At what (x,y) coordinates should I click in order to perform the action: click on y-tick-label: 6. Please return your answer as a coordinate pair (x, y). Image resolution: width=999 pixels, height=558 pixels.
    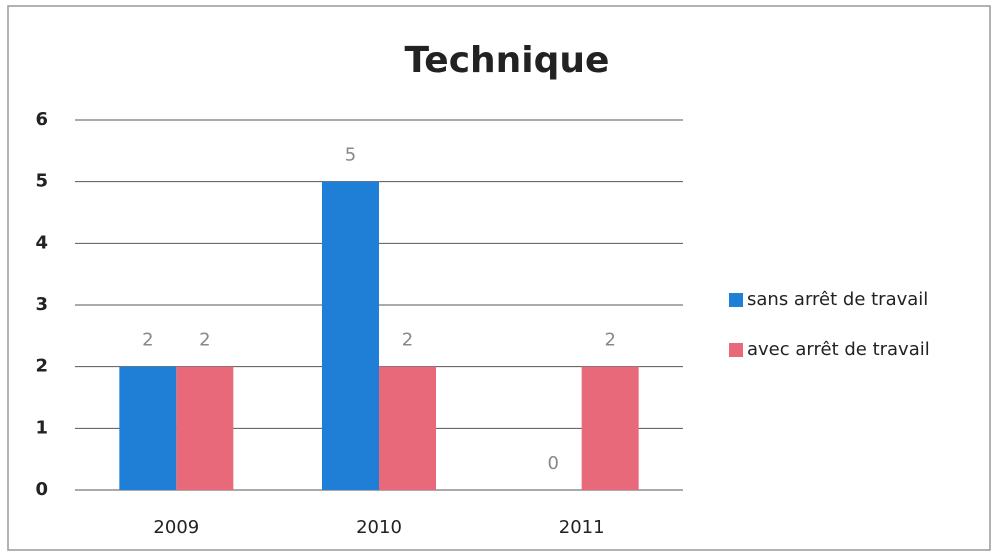
    Looking at the image, I should click on (41, 119).